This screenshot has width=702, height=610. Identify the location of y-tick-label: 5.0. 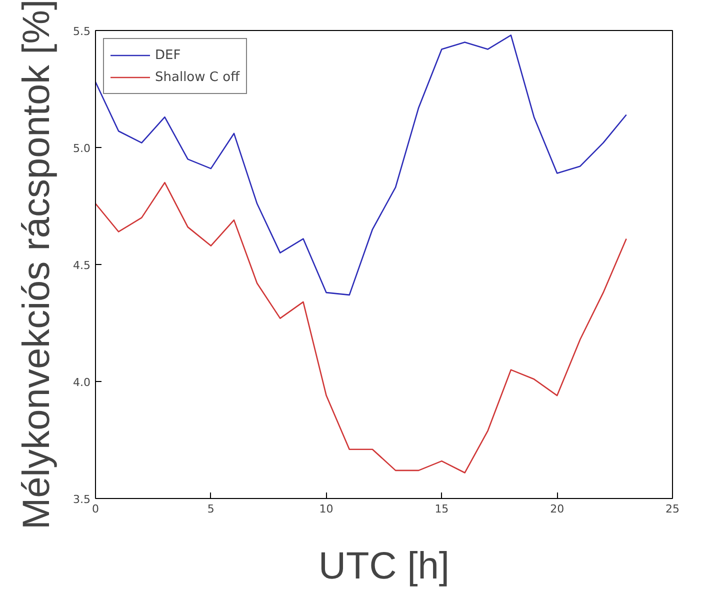
(82, 148).